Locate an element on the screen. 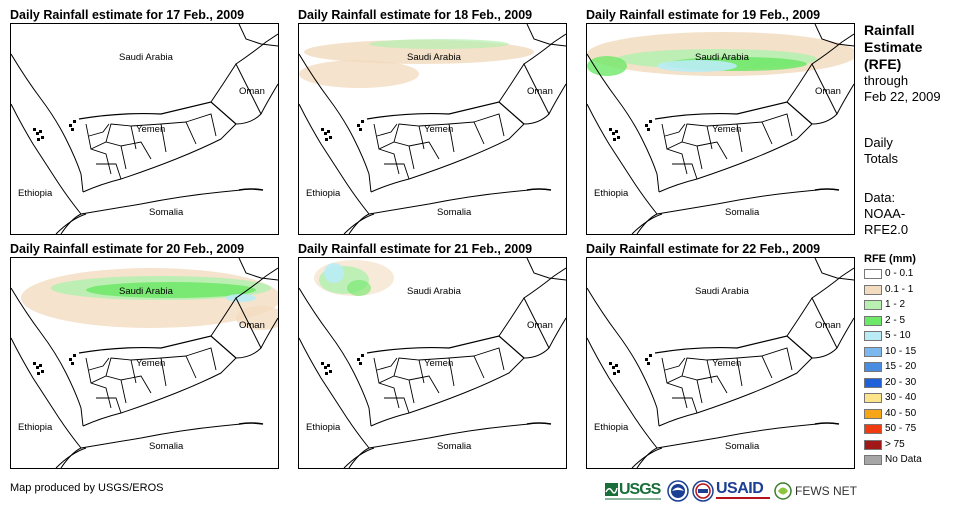 The image size is (967, 511). side-title-line5: Feb 22, 2009 is located at coordinates (902, 96).